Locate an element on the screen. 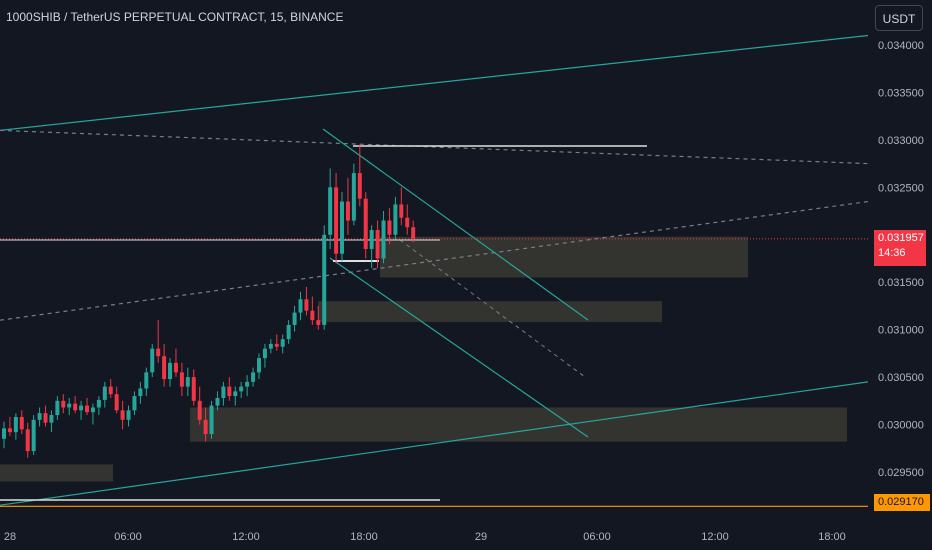 The height and width of the screenshot is (550, 932). descending-channel-lower is located at coordinates (459, 347).